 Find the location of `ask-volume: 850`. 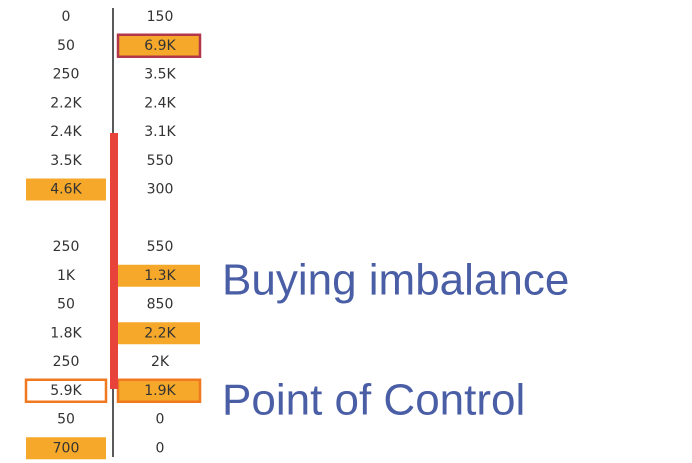

ask-volume: 850 is located at coordinates (160, 305).